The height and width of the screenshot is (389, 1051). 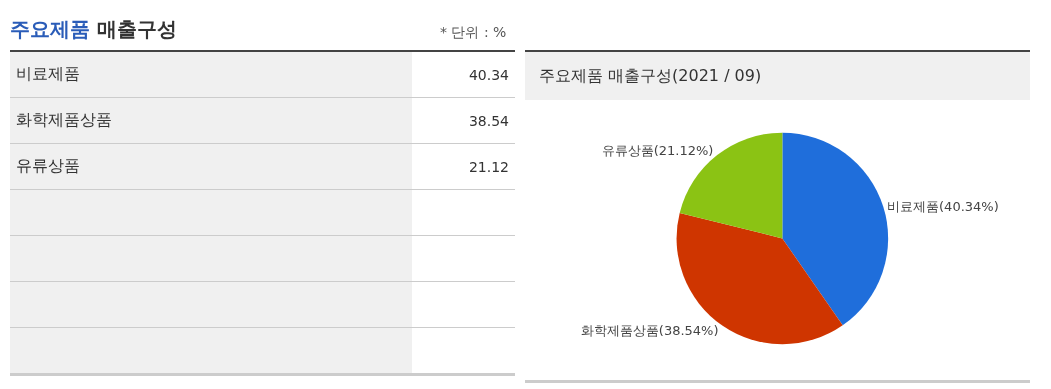 What do you see at coordinates (649, 331) in the screenshot?
I see `slice-label: 화학제품상품(38.54%)` at bounding box center [649, 331].